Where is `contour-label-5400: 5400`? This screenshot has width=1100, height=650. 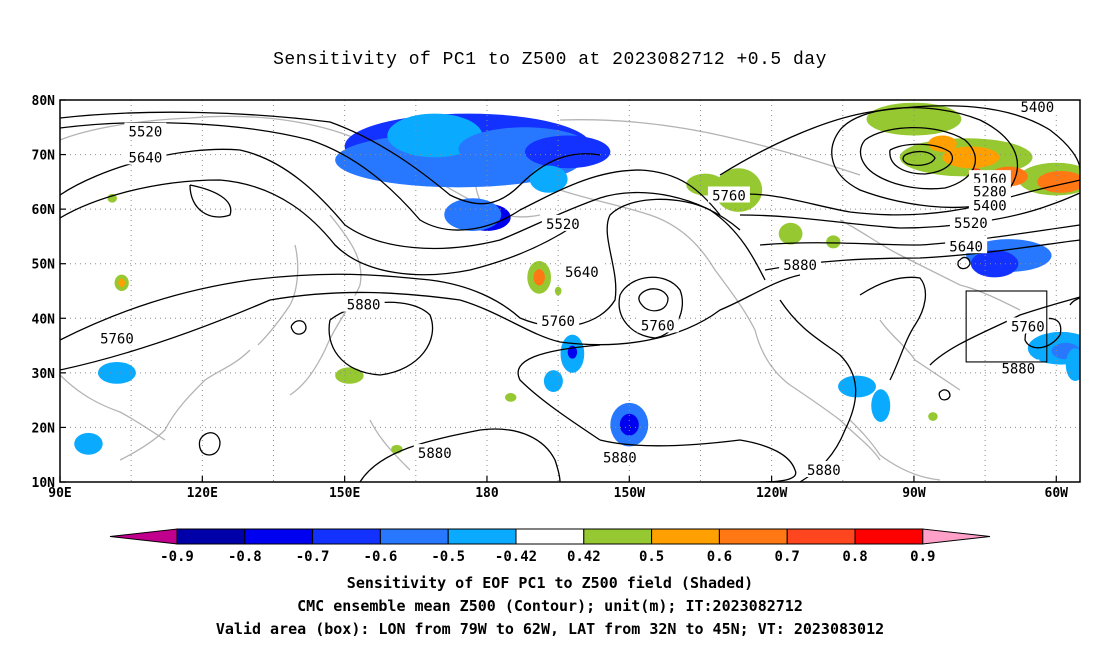
contour-label-5400: 5400 is located at coordinates (990, 206).